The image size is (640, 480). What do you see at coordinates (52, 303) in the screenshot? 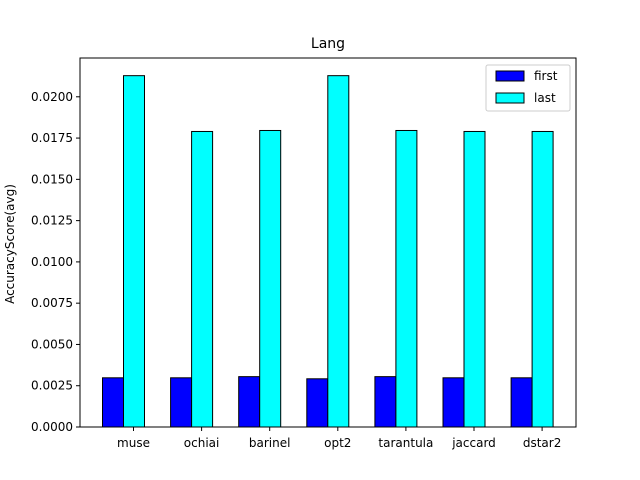
I see `y-tick-label: 0.0075` at bounding box center [52, 303].